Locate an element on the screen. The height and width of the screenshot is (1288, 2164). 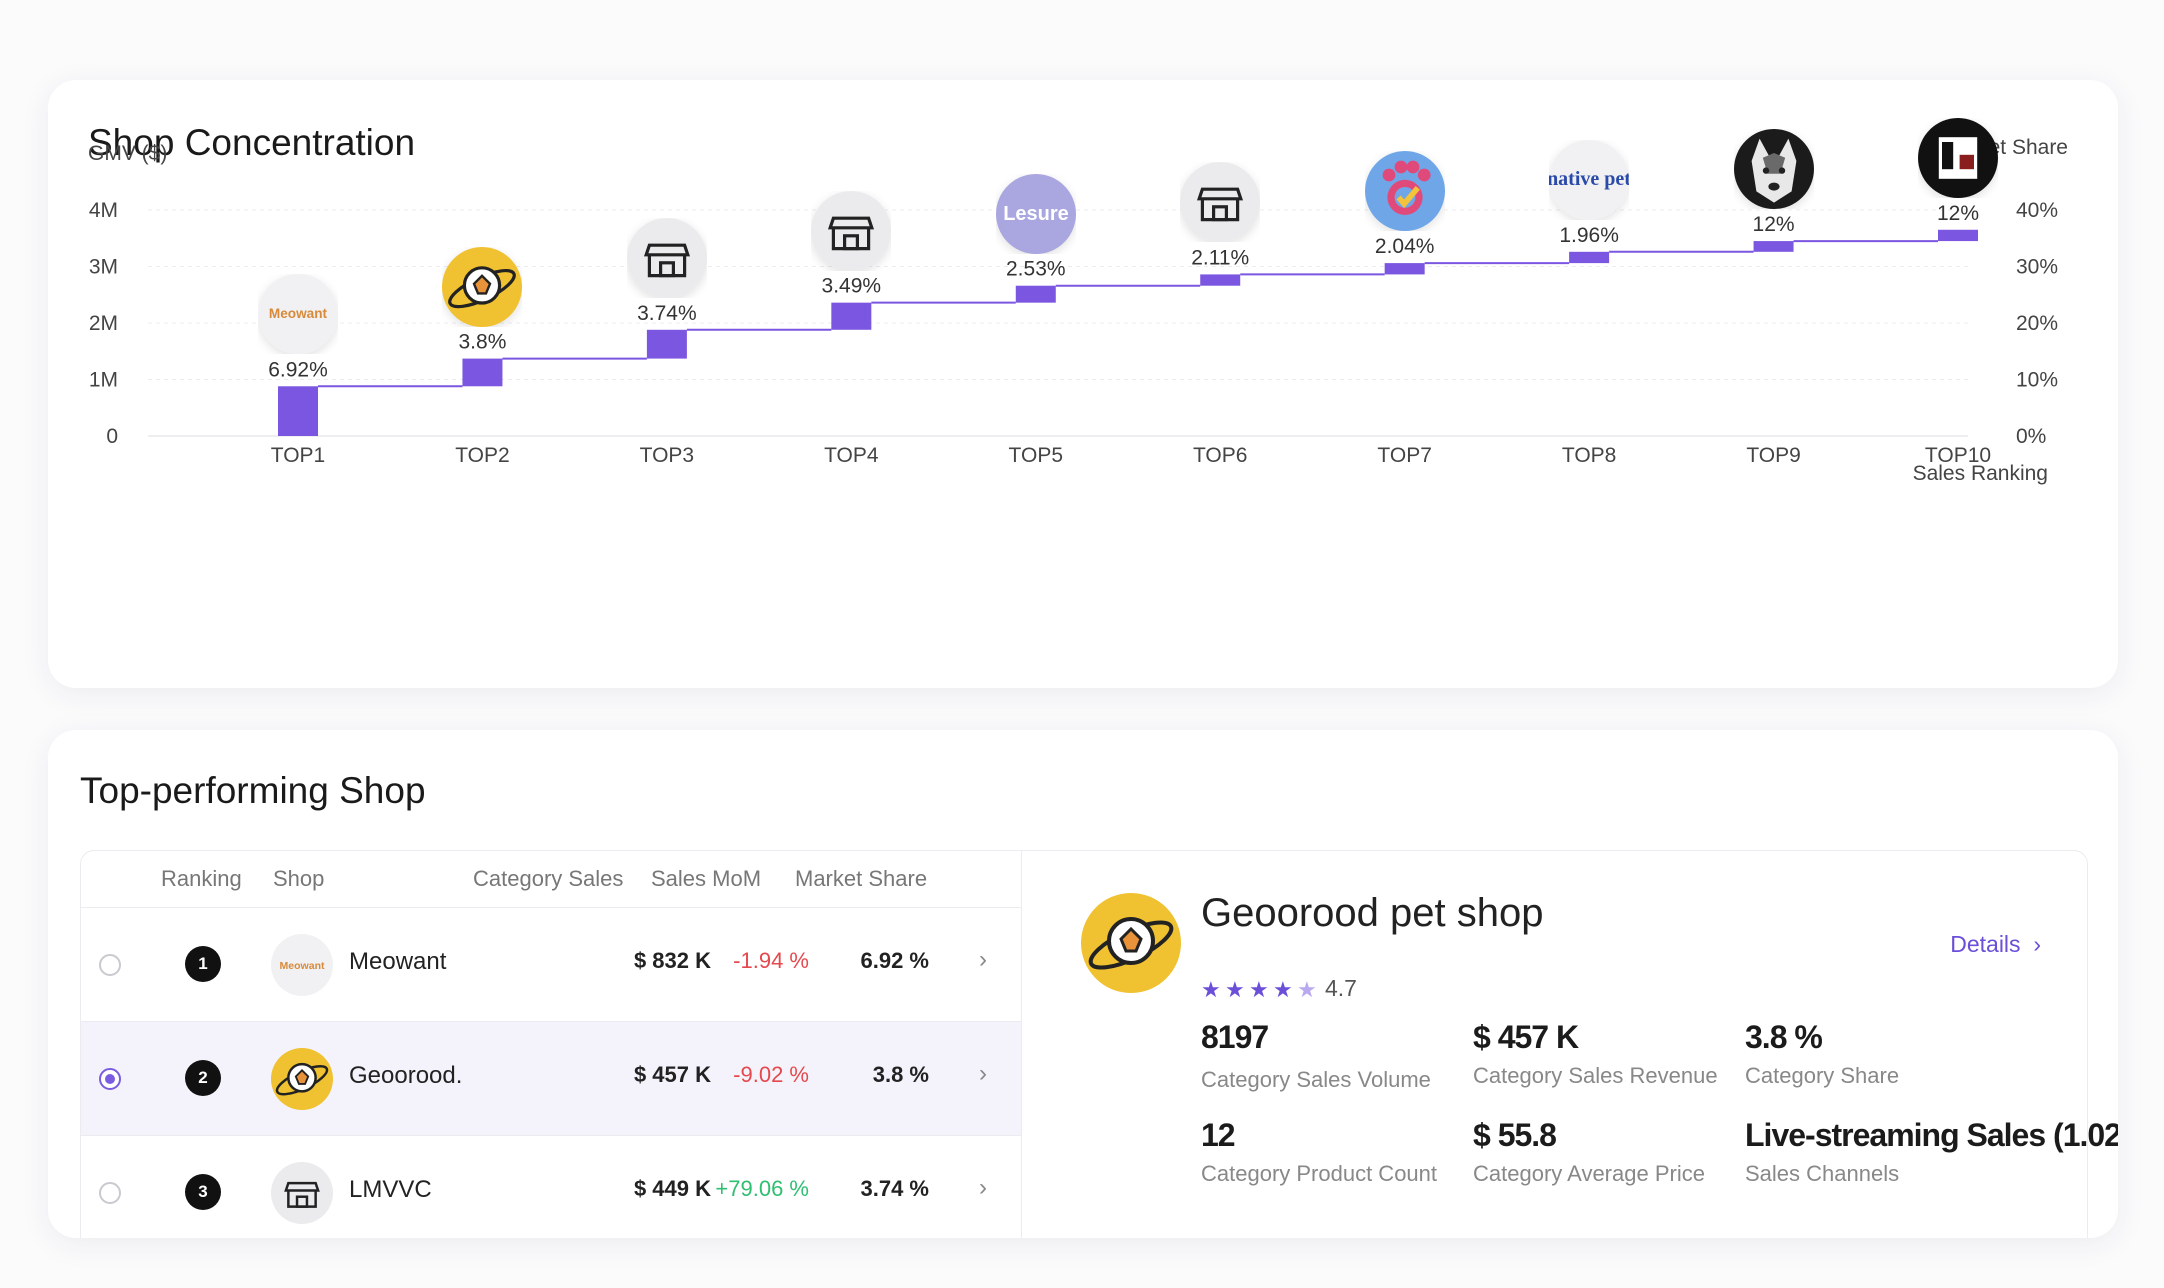
x-tick-label: TOP9 is located at coordinates (1773, 455).